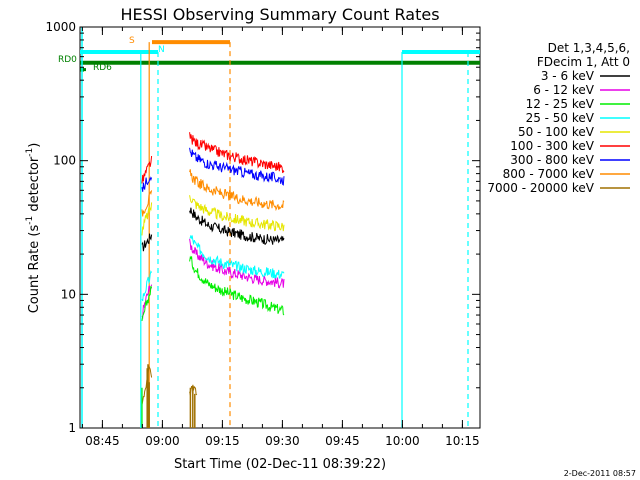 The image size is (640, 480). I want to click on x-tick-label: 09:45, so click(342, 441).